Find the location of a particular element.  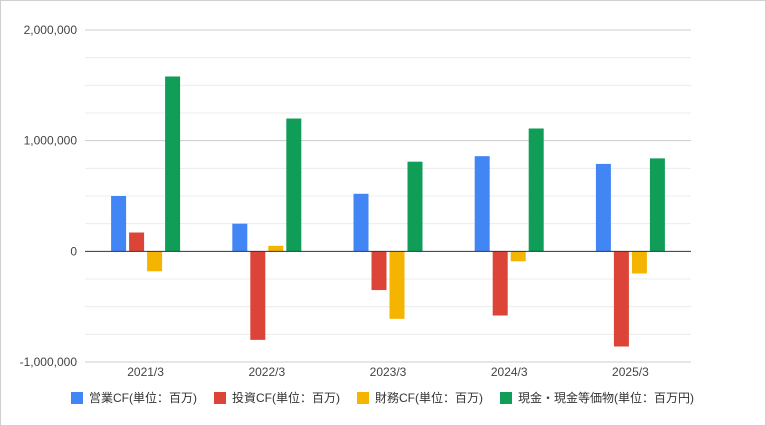

y-tick-label: 1,000,000 is located at coordinates (51, 141).